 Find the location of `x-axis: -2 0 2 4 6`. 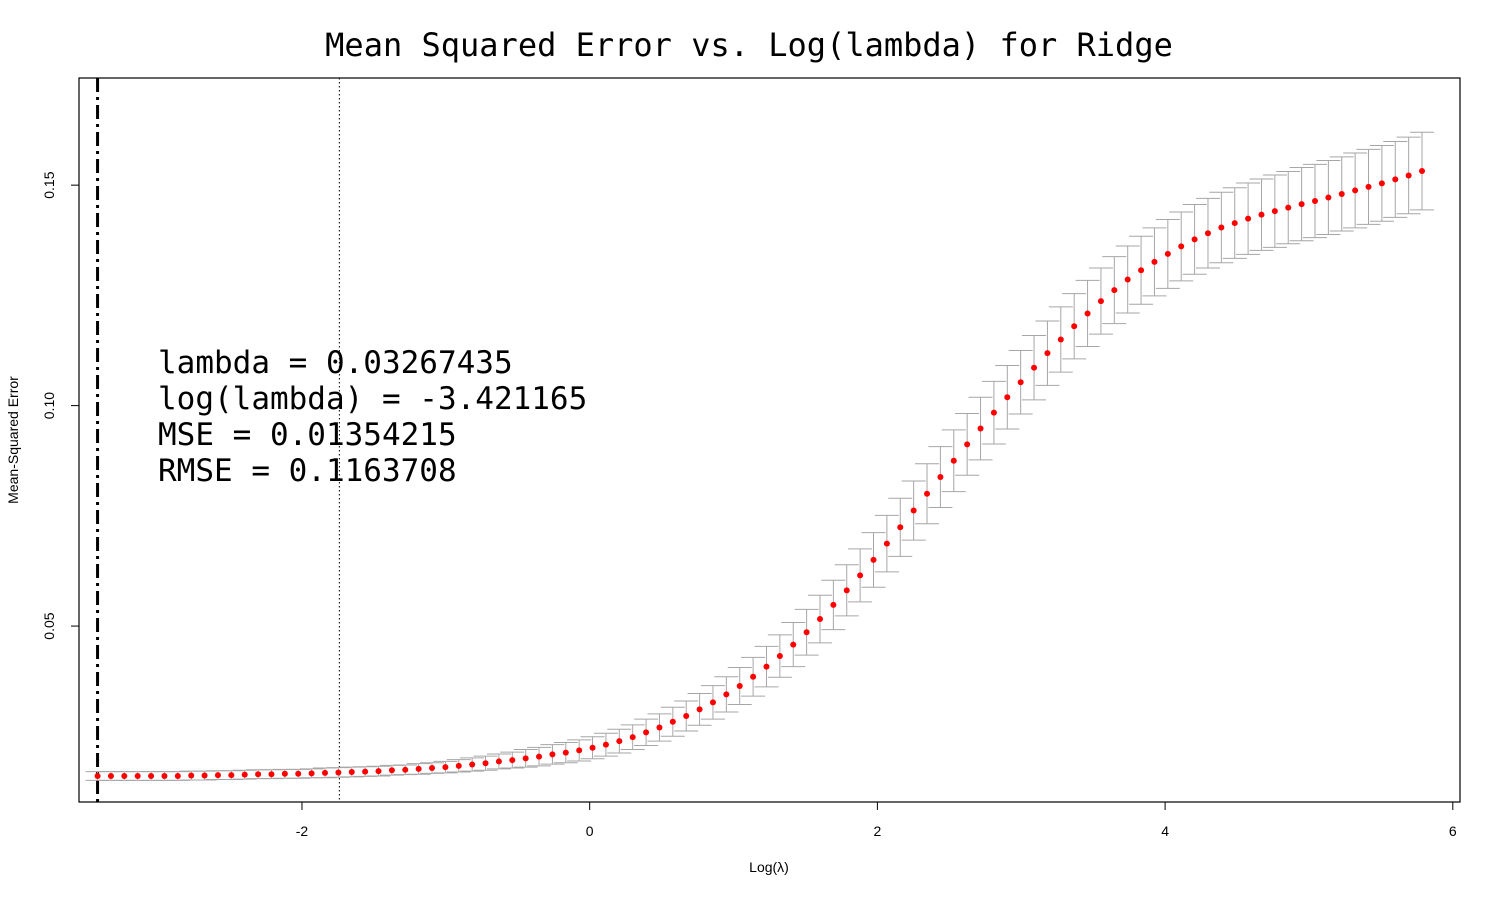

x-axis: -2 0 2 4 6 is located at coordinates (876, 820).